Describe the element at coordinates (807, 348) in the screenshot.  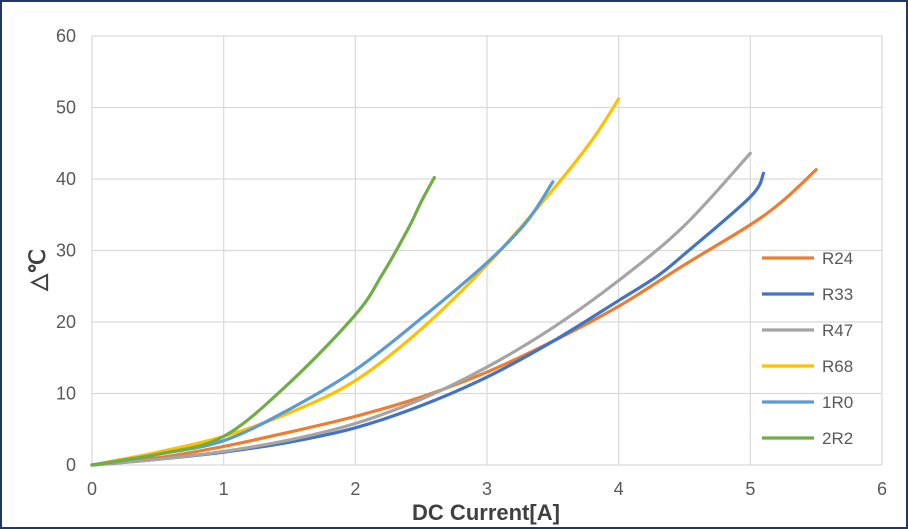
I see `legend: R24 R33 R47 R68 1R0 2R2` at that location.